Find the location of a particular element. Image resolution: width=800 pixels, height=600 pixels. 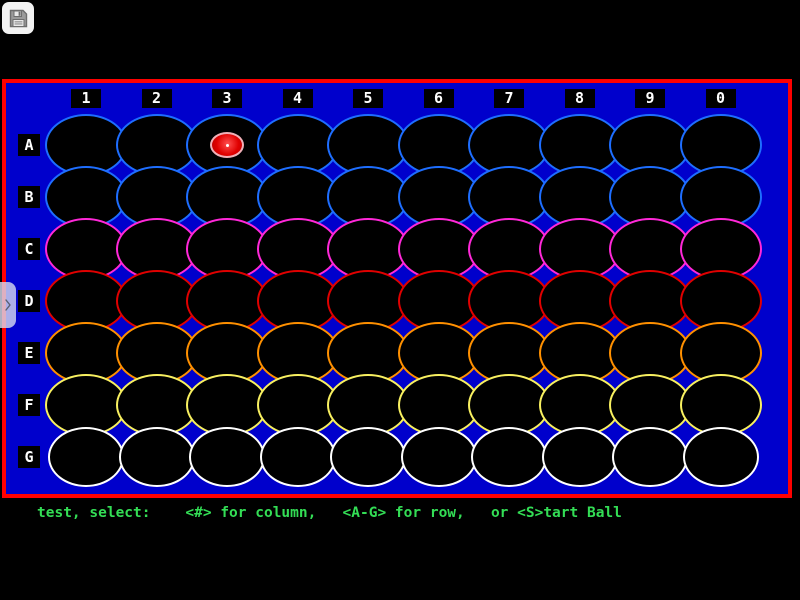

board-cell-A7 is located at coordinates (509, 145).